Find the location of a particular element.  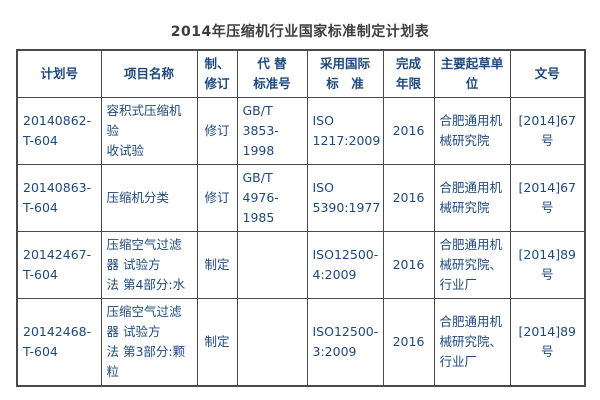

header-plan-no: 计划号 is located at coordinates (59, 73).